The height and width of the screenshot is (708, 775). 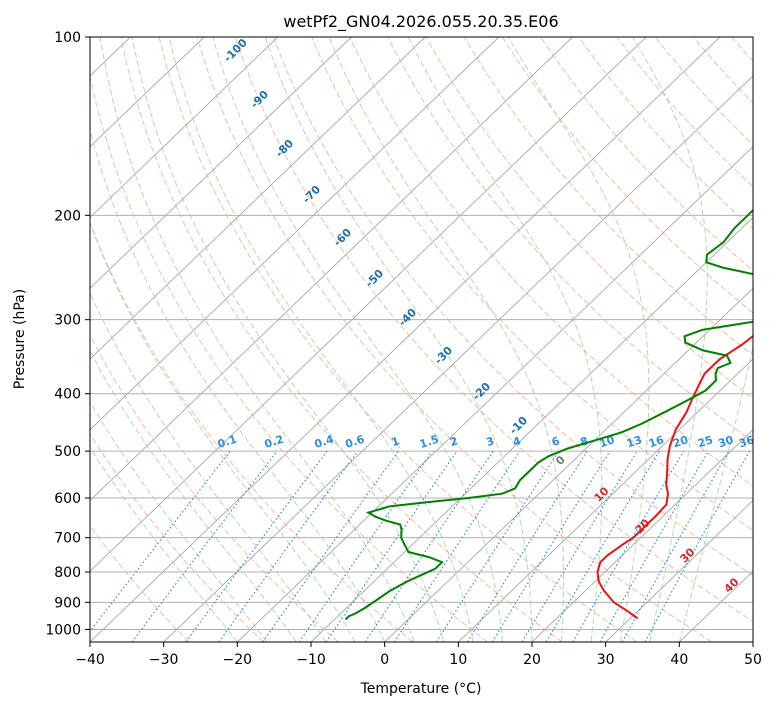 What do you see at coordinates (556, 441) in the screenshot?
I see `mixing-ratio-label: 6` at bounding box center [556, 441].